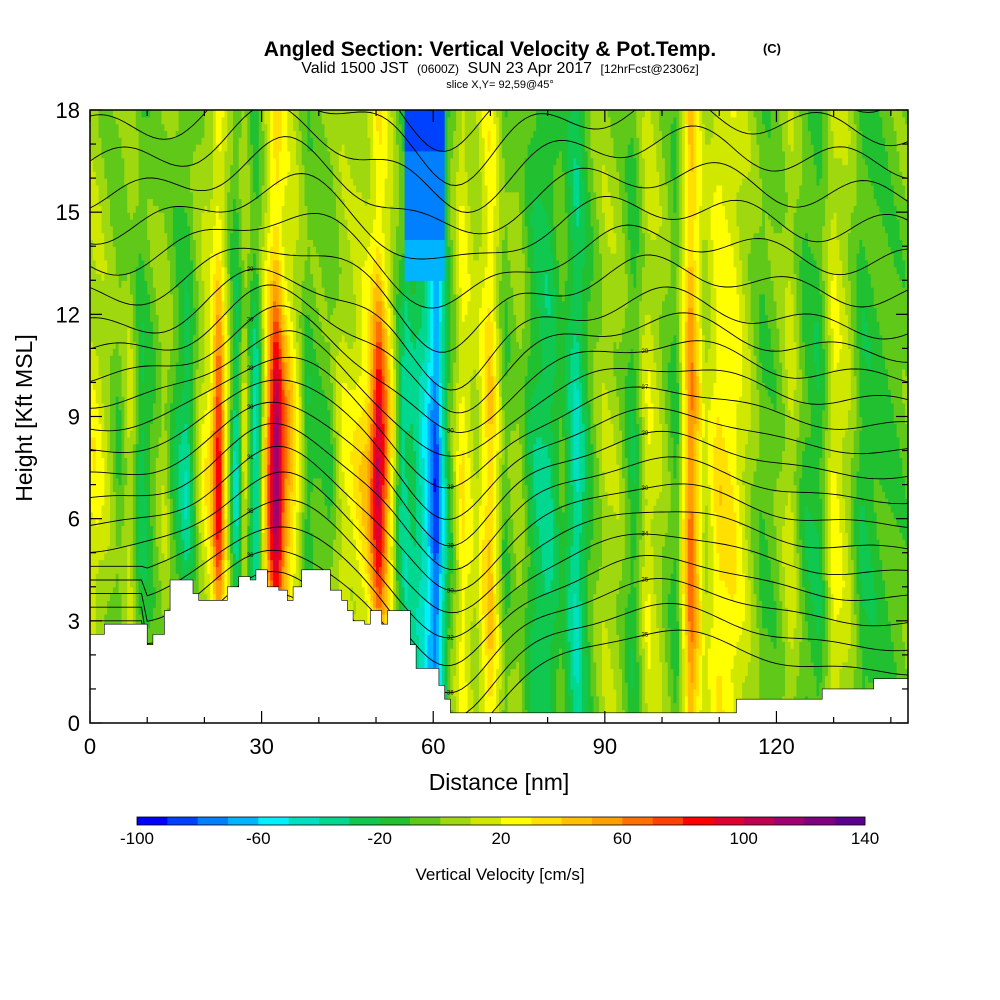 The image size is (1000, 1000). What do you see at coordinates (450, 591) in the screenshot?
I see `theta-label: 30` at bounding box center [450, 591].